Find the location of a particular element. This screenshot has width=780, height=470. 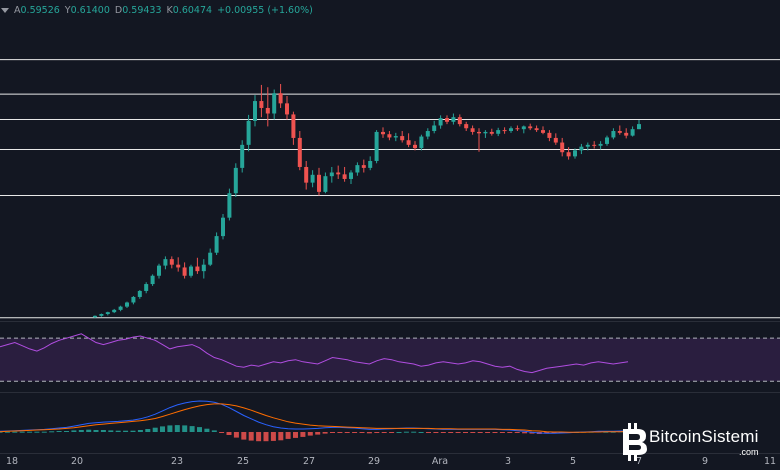

watermark-brand: BitcoinSistemi is located at coordinates (704, 436).